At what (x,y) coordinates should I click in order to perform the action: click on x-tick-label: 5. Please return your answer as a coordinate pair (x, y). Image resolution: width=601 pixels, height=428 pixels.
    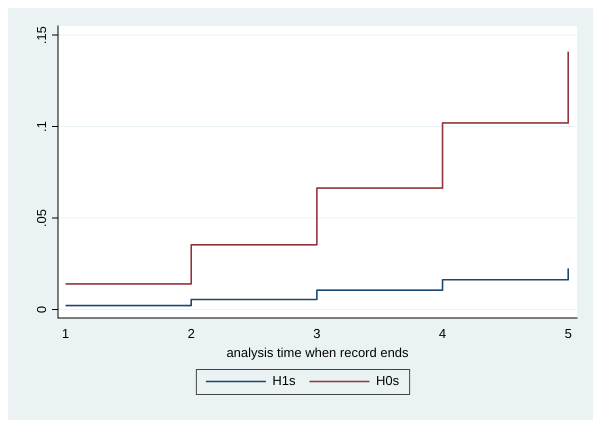
    Looking at the image, I should click on (568, 334).